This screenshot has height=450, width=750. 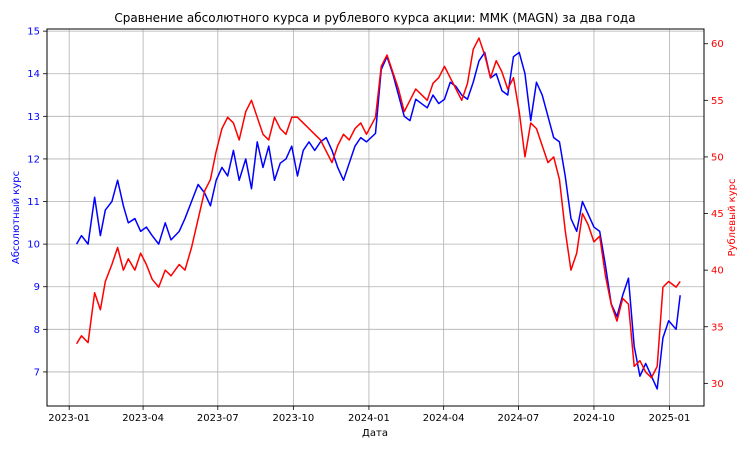 I want to click on x-tick-label: 2023-01, so click(x=69, y=418).